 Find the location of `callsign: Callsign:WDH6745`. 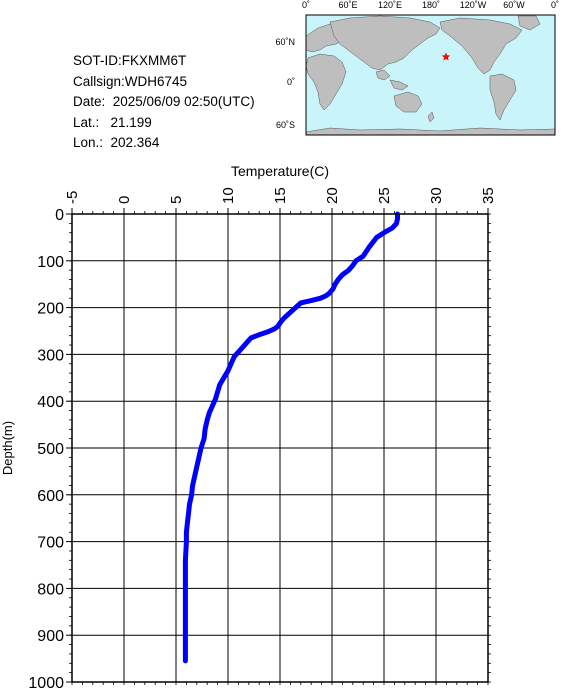

callsign: Callsign:WDH6745 is located at coordinates (130, 81).